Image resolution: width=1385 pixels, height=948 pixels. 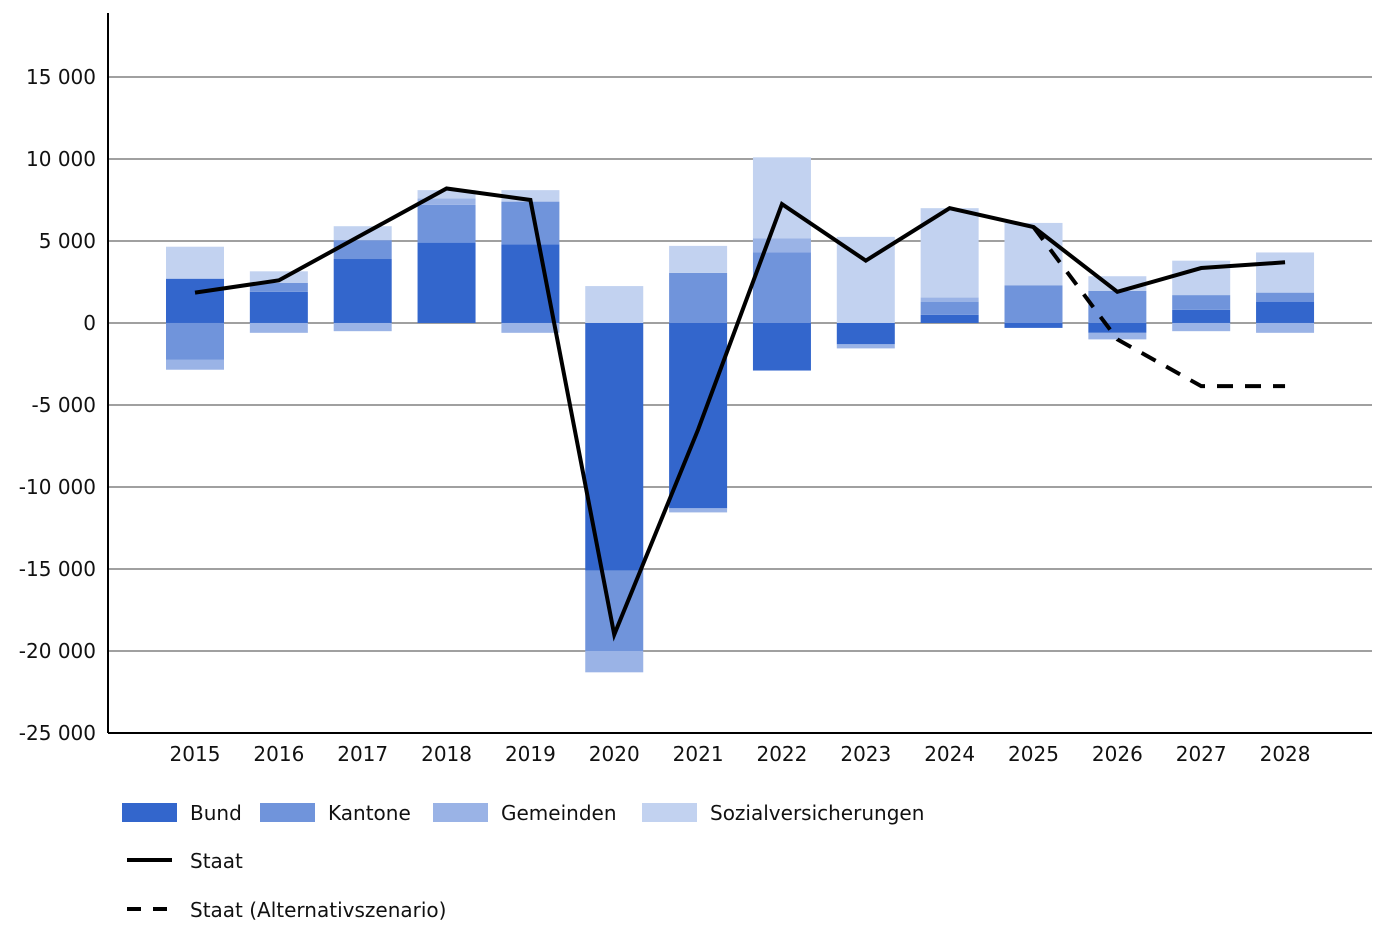 I want to click on bar-sozialversicherungen-2022, so click(x=781, y=198).